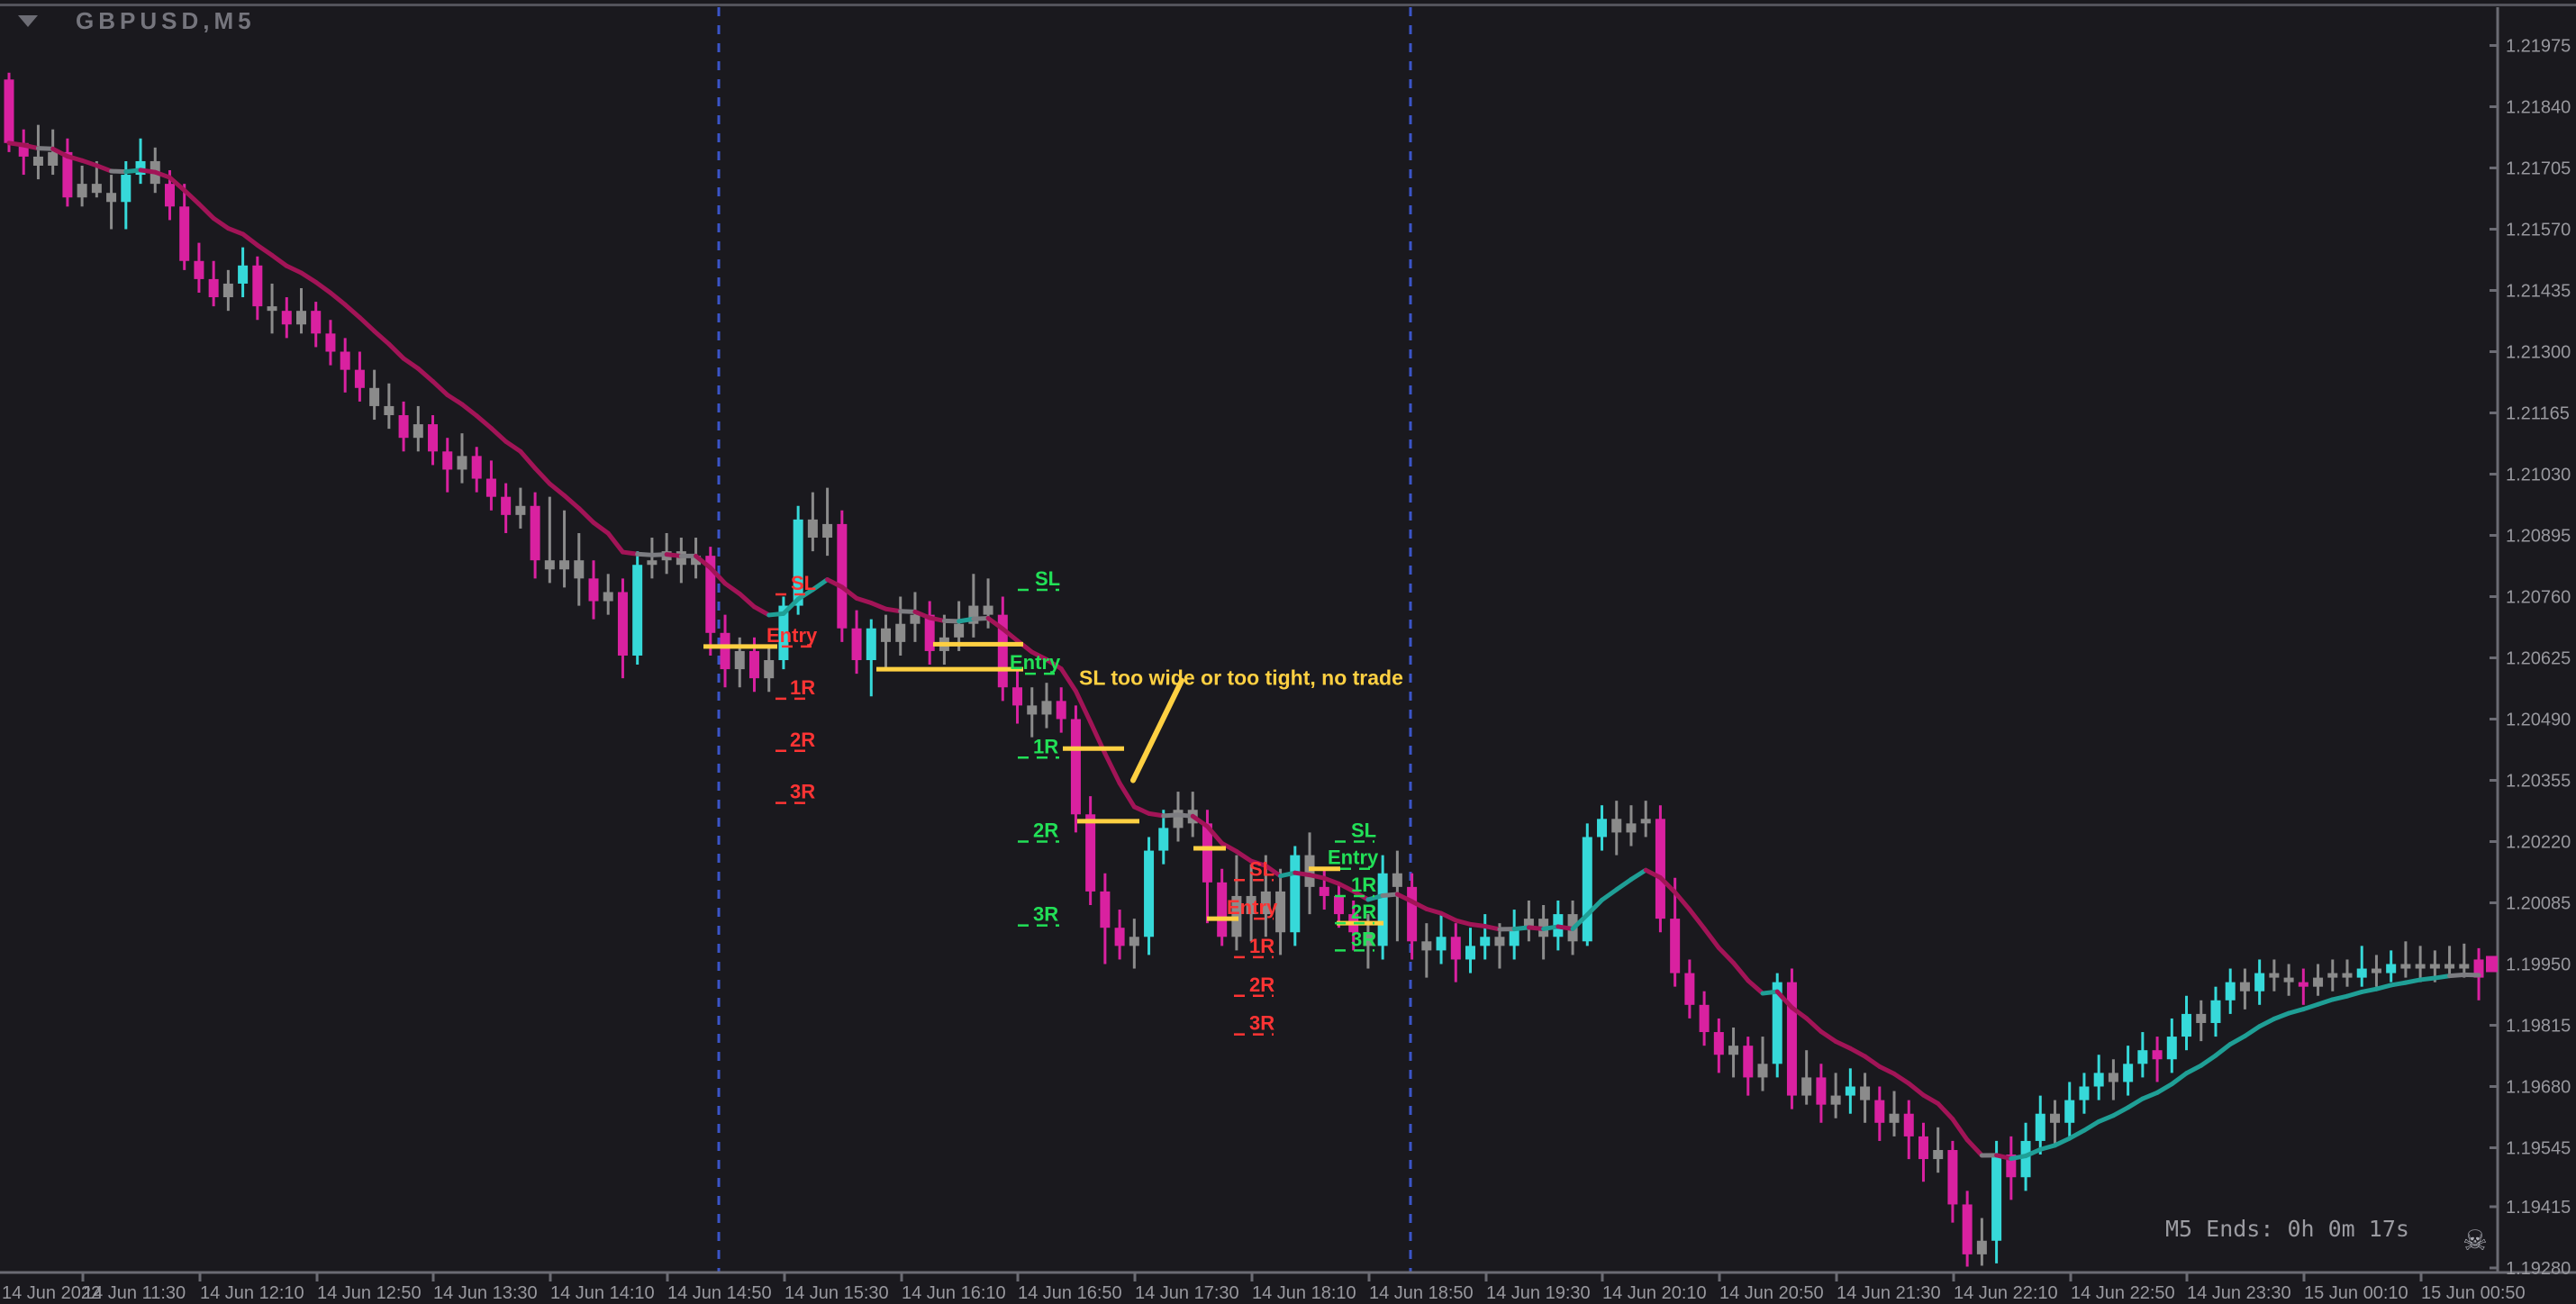 The image size is (2576, 1304). Describe the element at coordinates (1043, 812) in the screenshot. I see `trade-annotations` at that location.